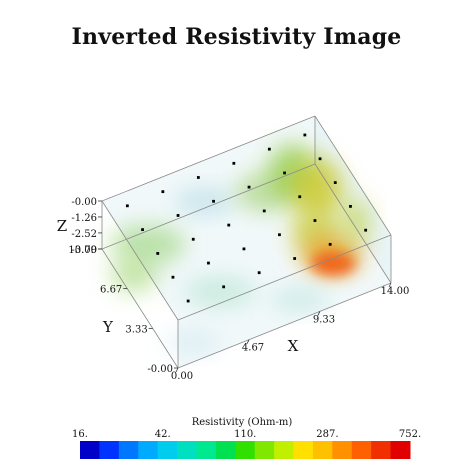  I want to click on x-tick-label: 4.67, so click(253, 348).